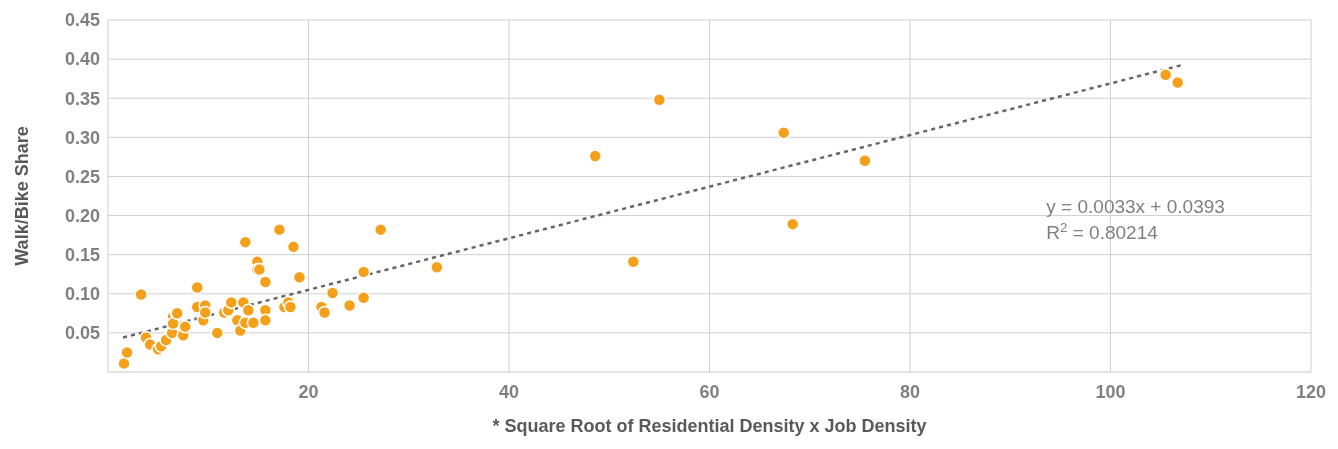  I want to click on x-tick-label: 80, so click(910, 392).